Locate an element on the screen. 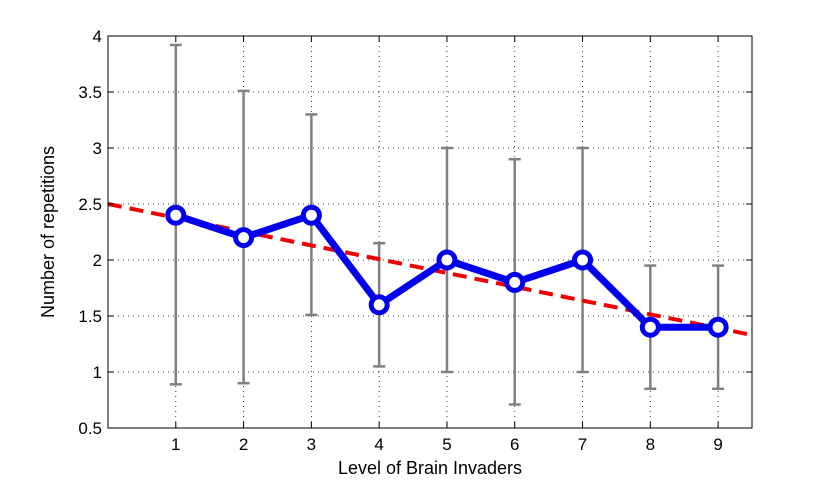 The image size is (830, 489). y-tick-label: 4 is located at coordinates (97, 36).